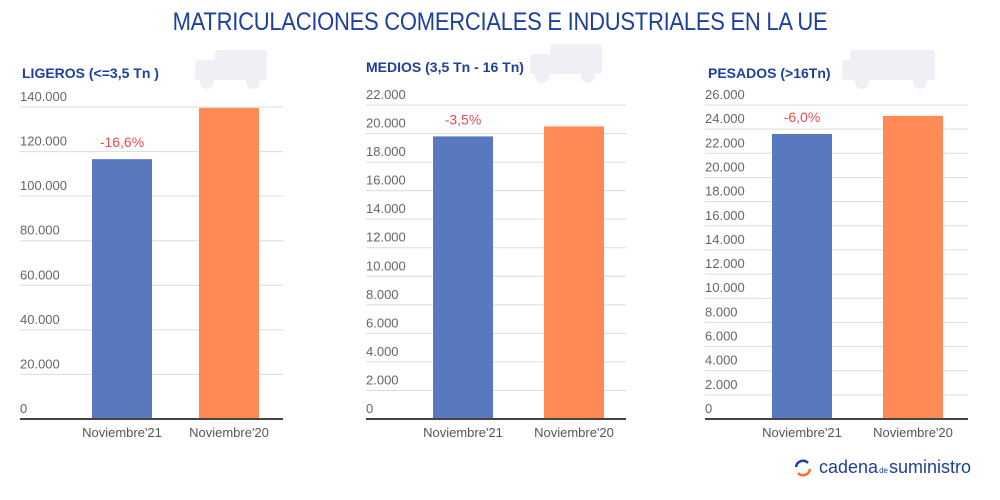 Image resolution: width=1000 pixels, height=500 pixels. Describe the element at coordinates (849, 467) in the screenshot. I see `logo-text-1: cadena` at that location.